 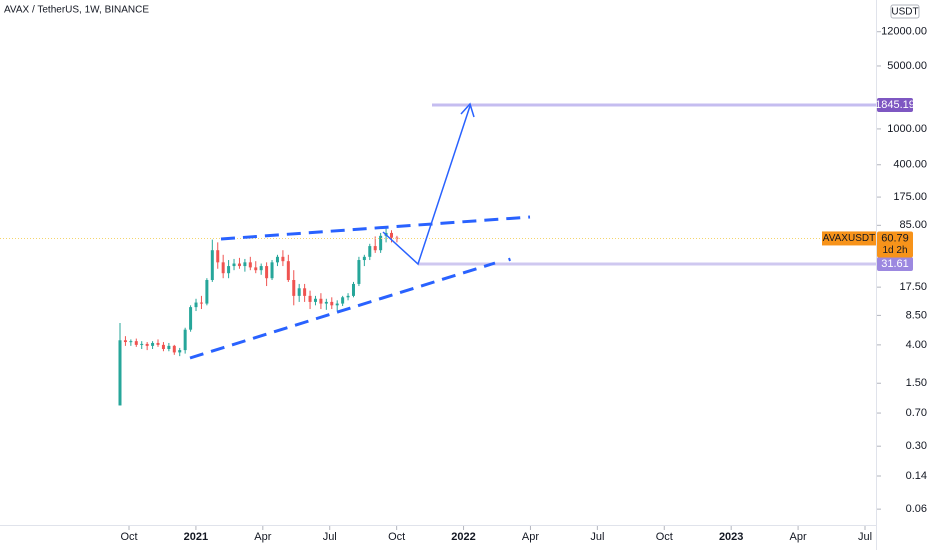 What do you see at coordinates (910, 165) in the screenshot?
I see `y-tick-label: 400.00` at bounding box center [910, 165].